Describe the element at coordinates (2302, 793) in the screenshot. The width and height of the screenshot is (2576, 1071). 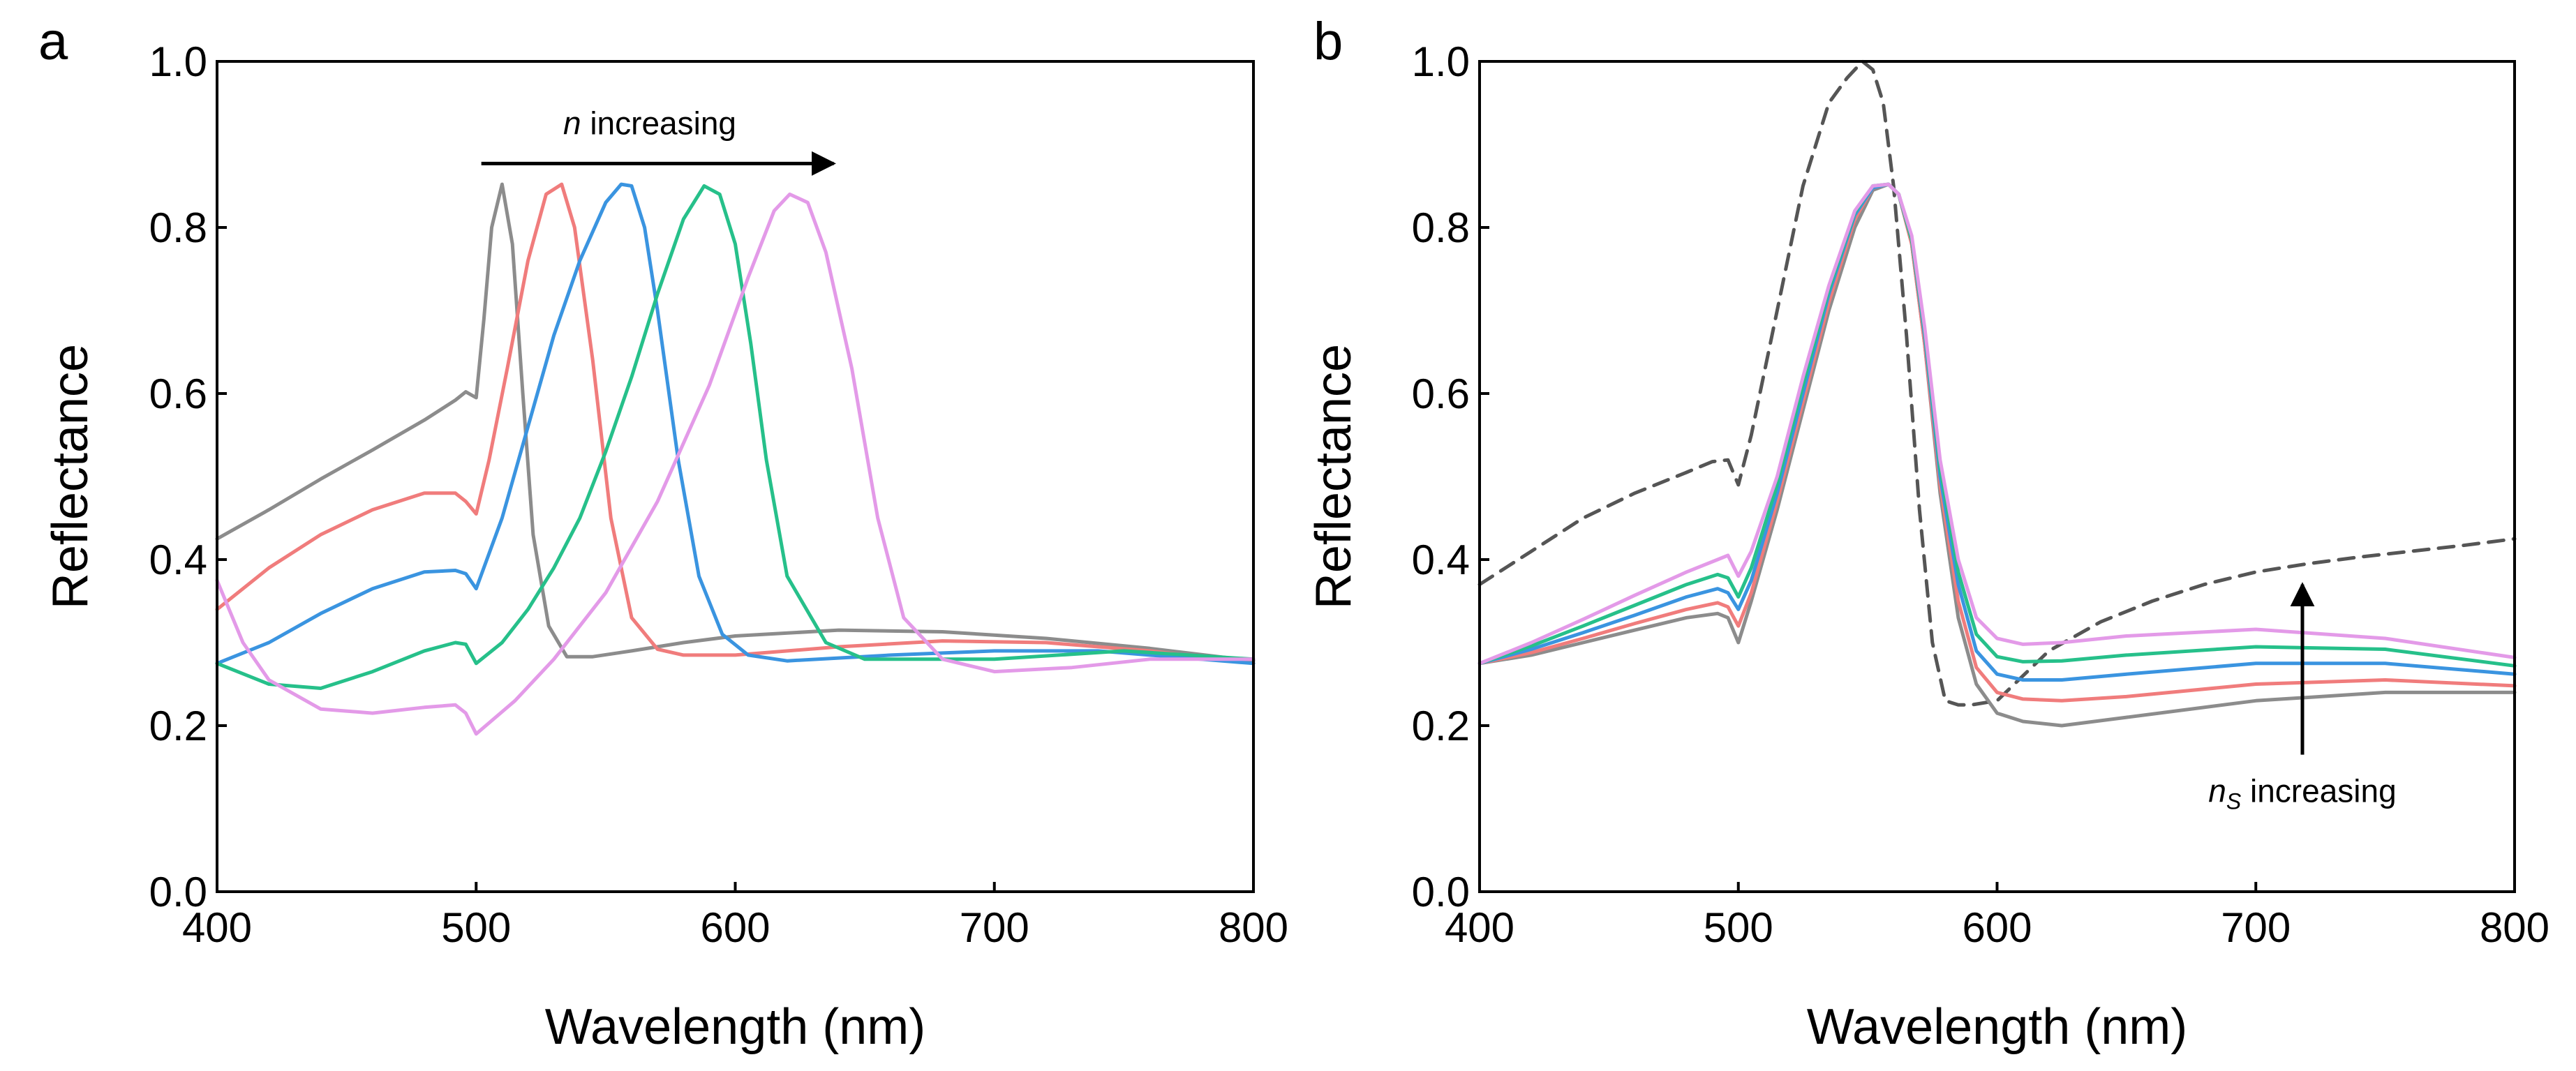
I see `panel-b-annotation-label: nS increasing` at that location.